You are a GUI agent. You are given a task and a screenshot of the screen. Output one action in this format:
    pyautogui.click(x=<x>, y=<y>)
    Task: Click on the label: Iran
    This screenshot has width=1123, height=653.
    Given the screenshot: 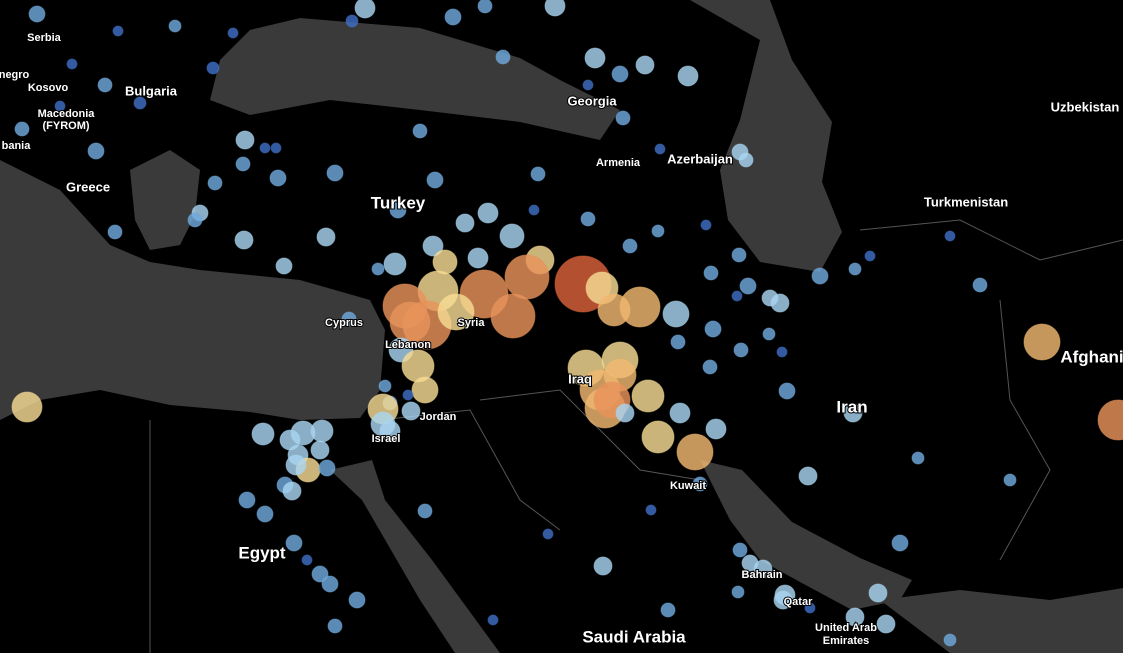 What is the action you would take?
    pyautogui.click(x=851, y=406)
    